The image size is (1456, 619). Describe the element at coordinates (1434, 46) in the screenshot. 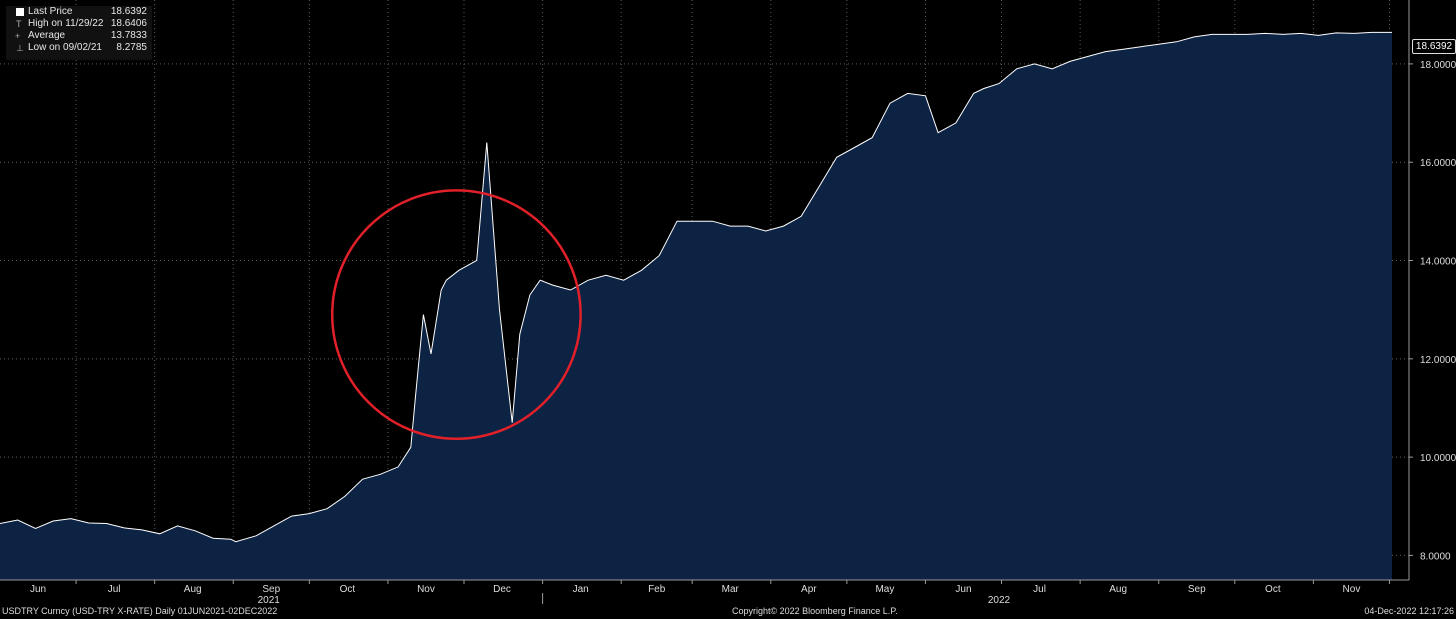

I see `last-price-tag: 18.6392` at that location.